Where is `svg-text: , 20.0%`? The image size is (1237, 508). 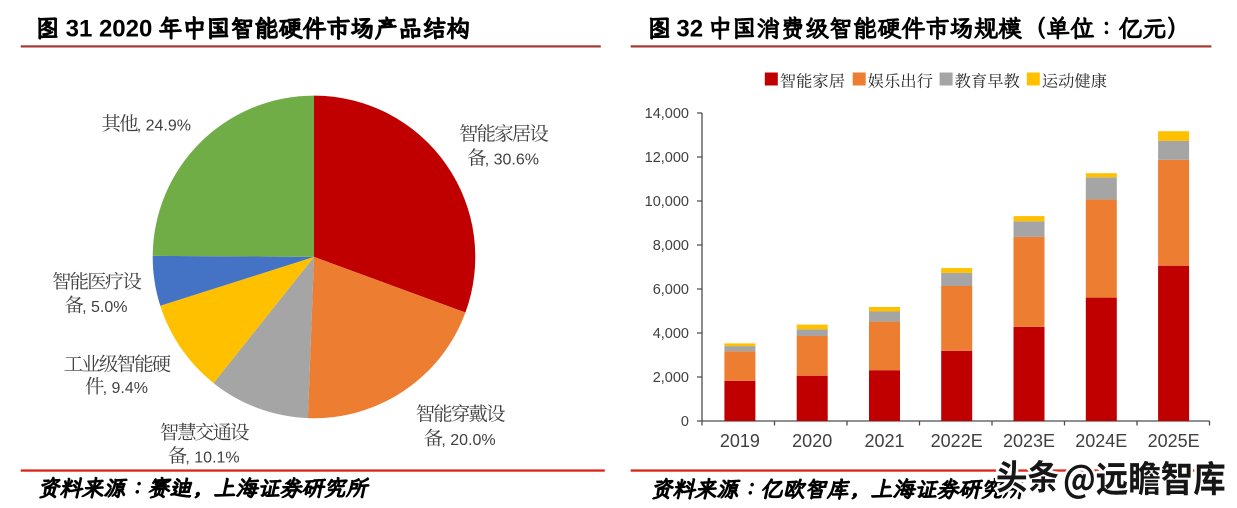 svg-text: , 20.0% is located at coordinates (468, 440).